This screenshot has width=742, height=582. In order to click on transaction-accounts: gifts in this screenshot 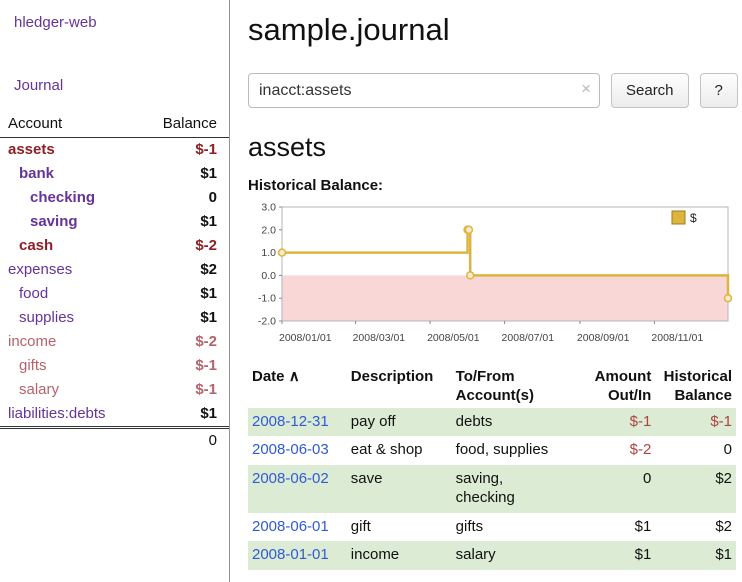, I will do `click(469, 526)`.